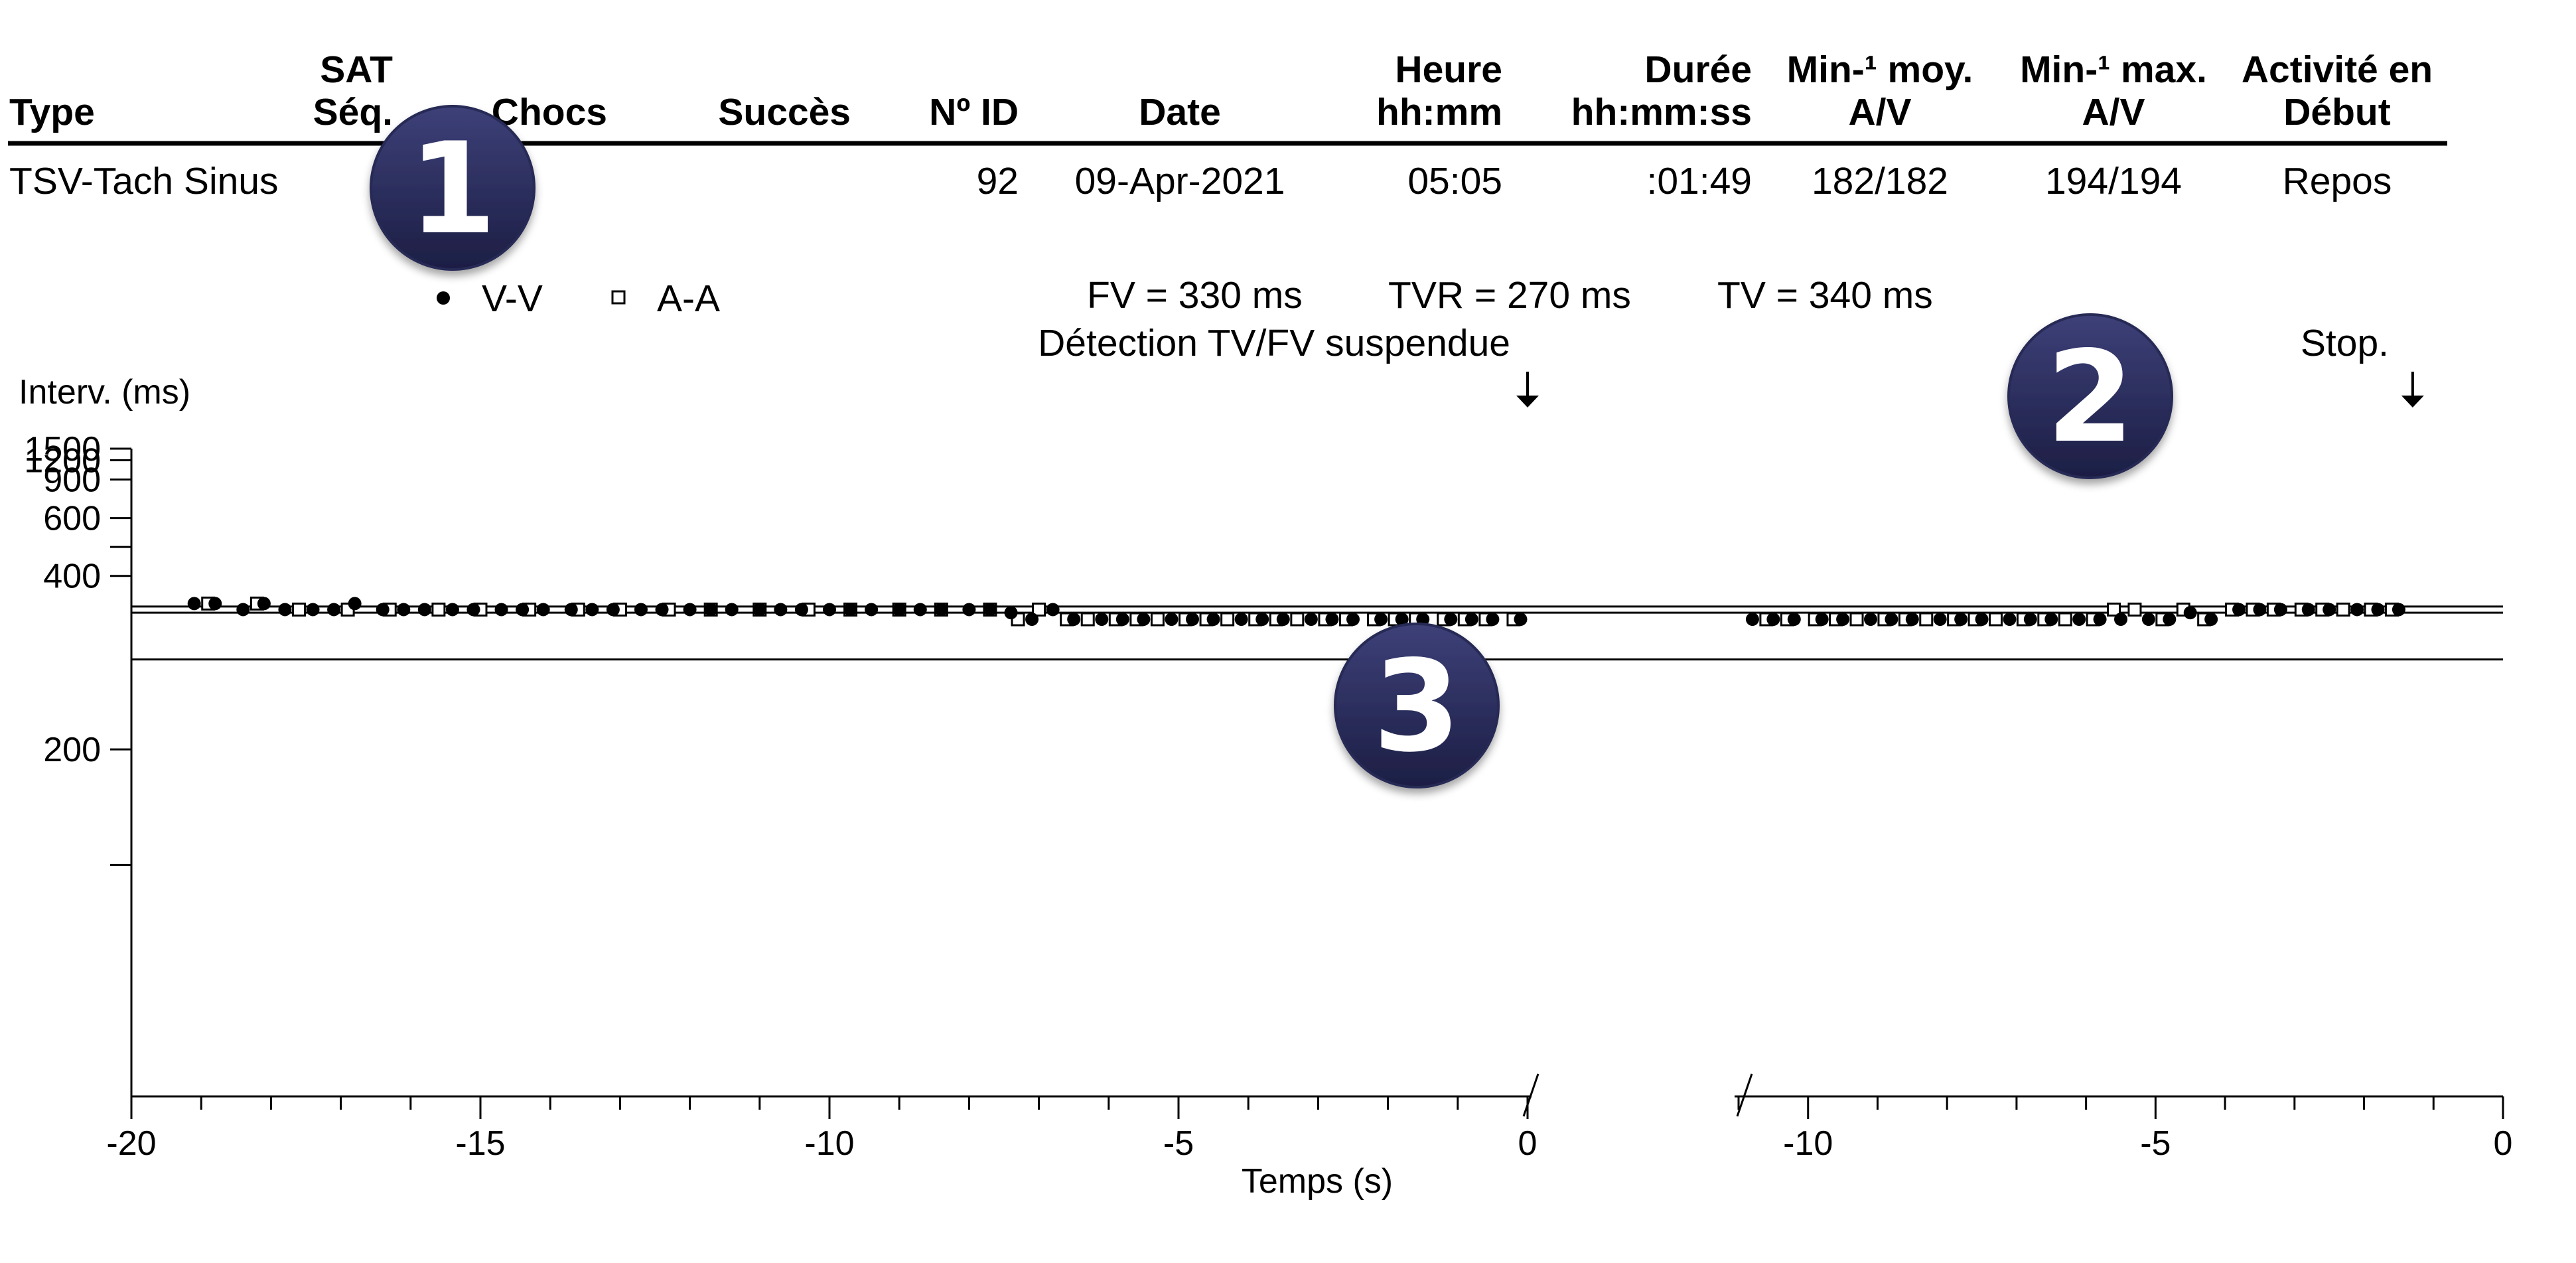 The height and width of the screenshot is (1263, 2576). What do you see at coordinates (1880, 112) in the screenshot?
I see `column-header-8-line-1: A/V` at bounding box center [1880, 112].